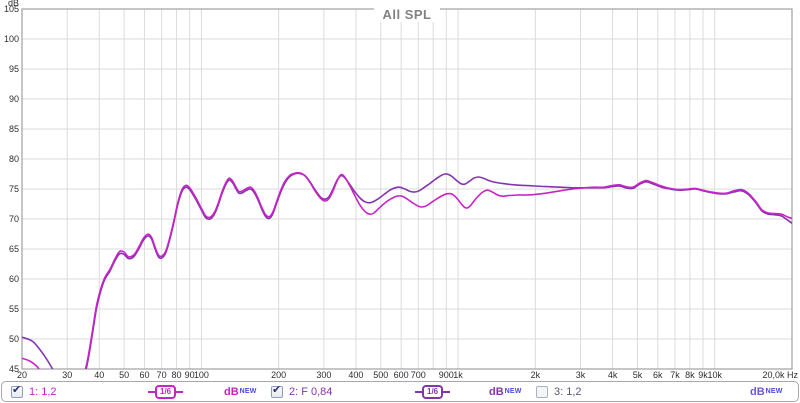 The image size is (800, 403). What do you see at coordinates (690, 375) in the screenshot?
I see `x-tick-label: 8k` at bounding box center [690, 375].